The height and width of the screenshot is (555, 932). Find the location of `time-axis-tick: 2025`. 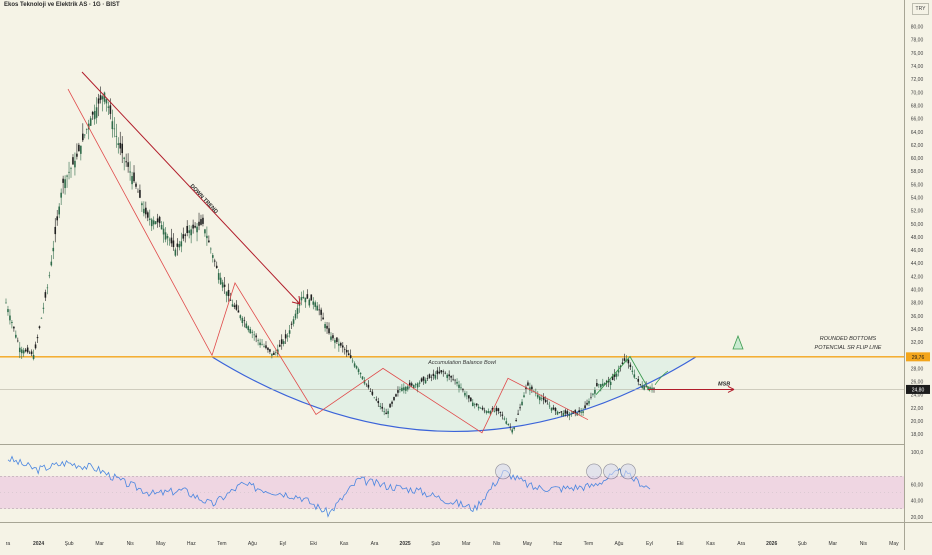

time-axis-tick: 2025 is located at coordinates (405, 544).